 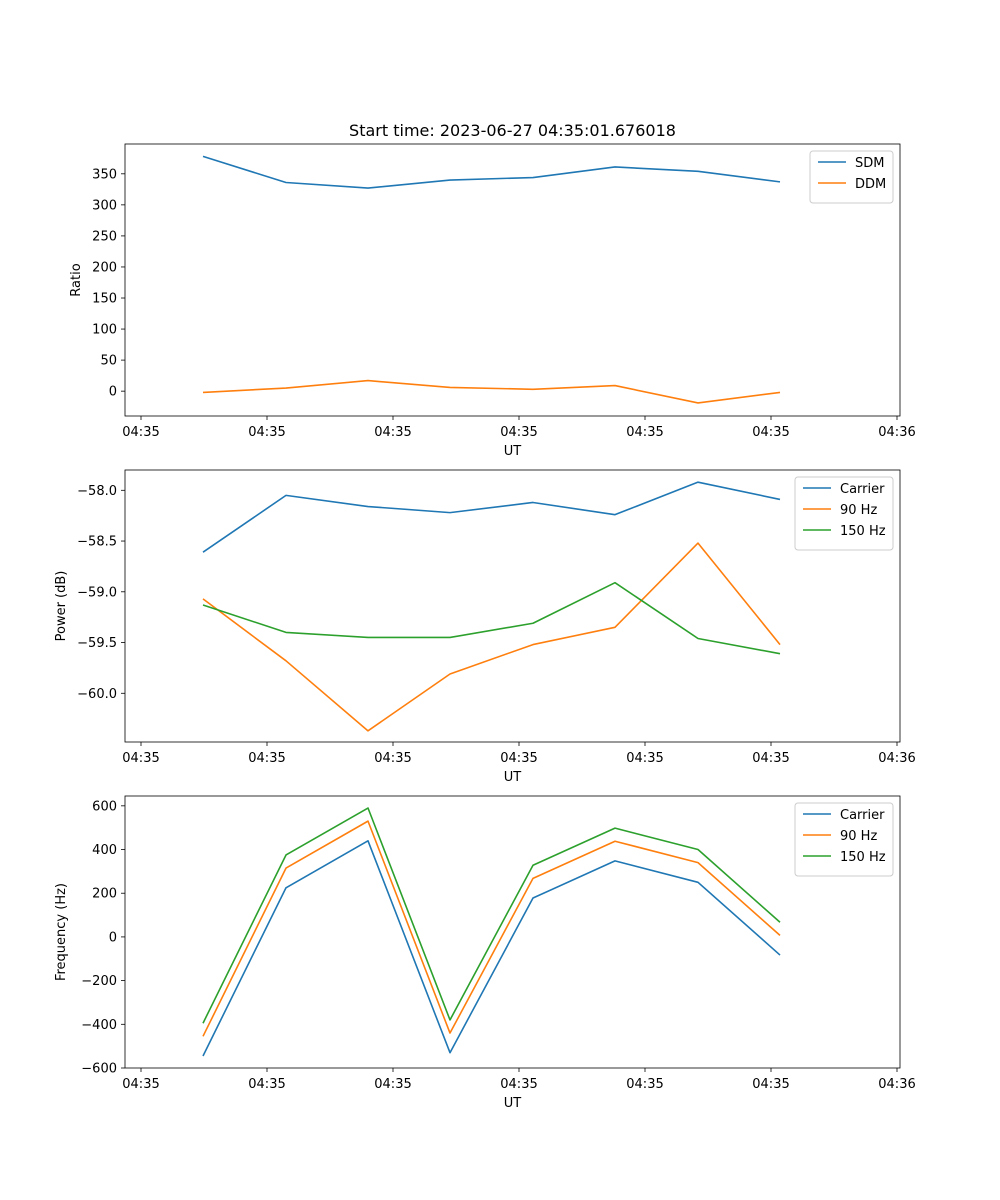 I want to click on y-axis-label: Power (dB), so click(x=61, y=606).